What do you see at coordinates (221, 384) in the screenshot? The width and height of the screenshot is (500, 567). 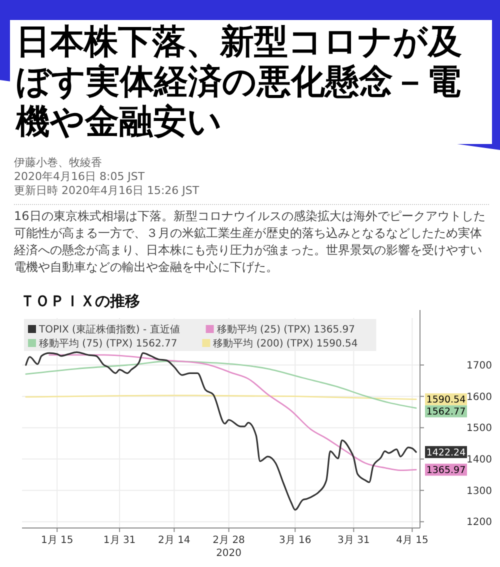 I see `line-series` at bounding box center [221, 384].